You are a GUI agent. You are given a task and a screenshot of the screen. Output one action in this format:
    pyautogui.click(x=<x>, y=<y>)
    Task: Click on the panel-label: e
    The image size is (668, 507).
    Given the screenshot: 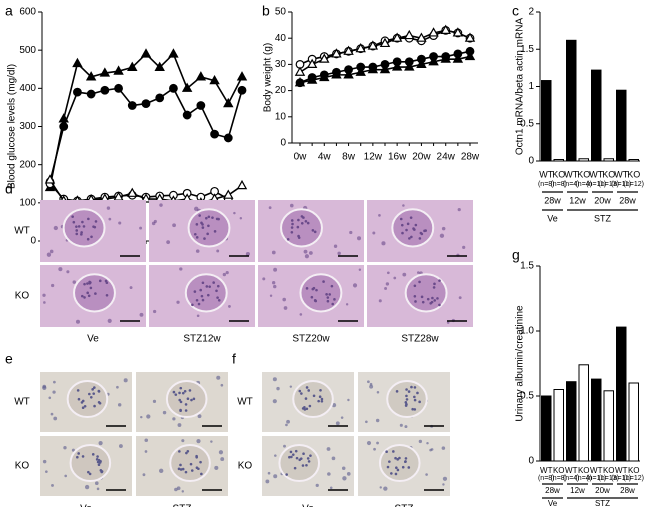 What is the action you would take?
    pyautogui.click(x=9, y=359)
    